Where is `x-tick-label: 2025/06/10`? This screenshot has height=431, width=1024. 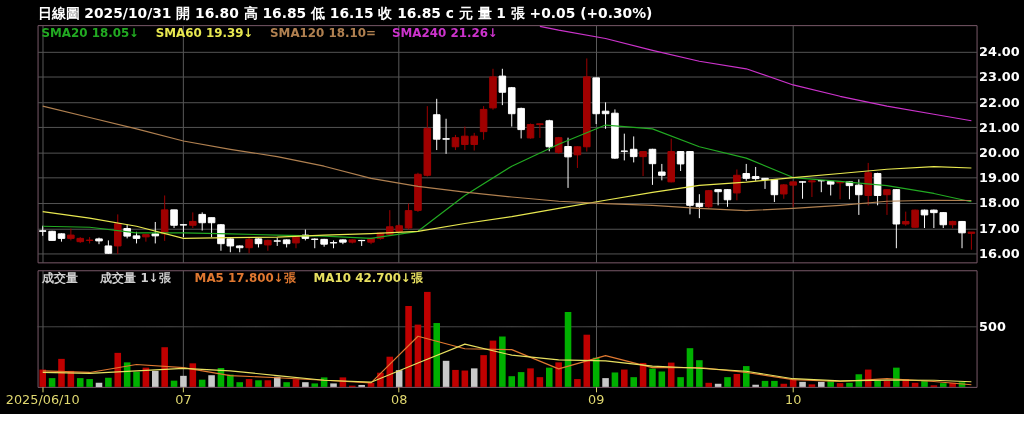 x-tick-label: 2025/06/10 is located at coordinates (42, 400).